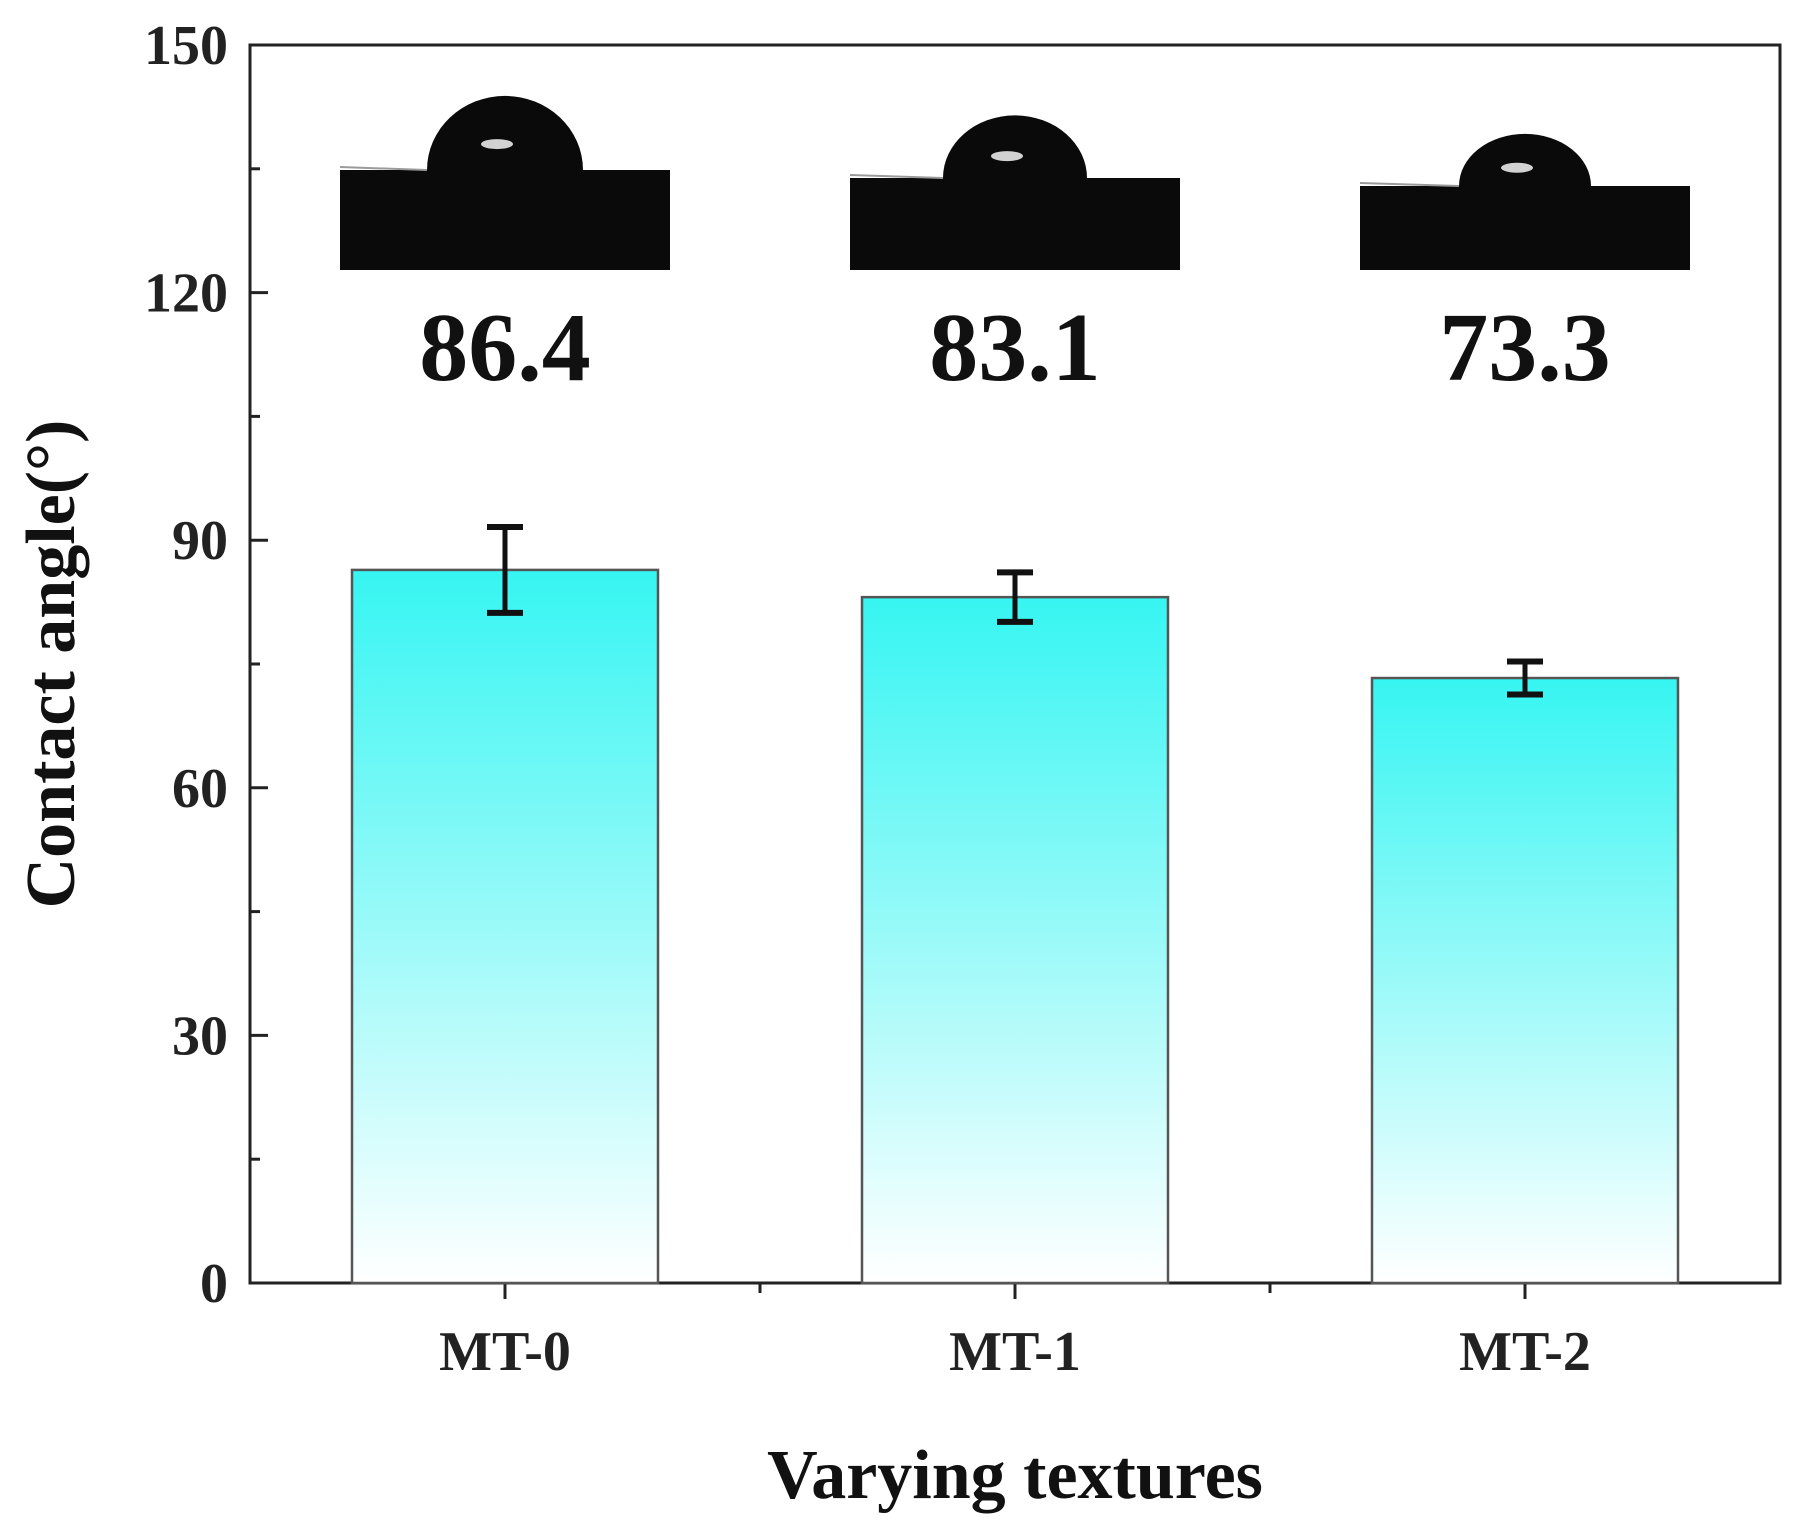  I want to click on y-tick-label: 0, so click(214, 1284).